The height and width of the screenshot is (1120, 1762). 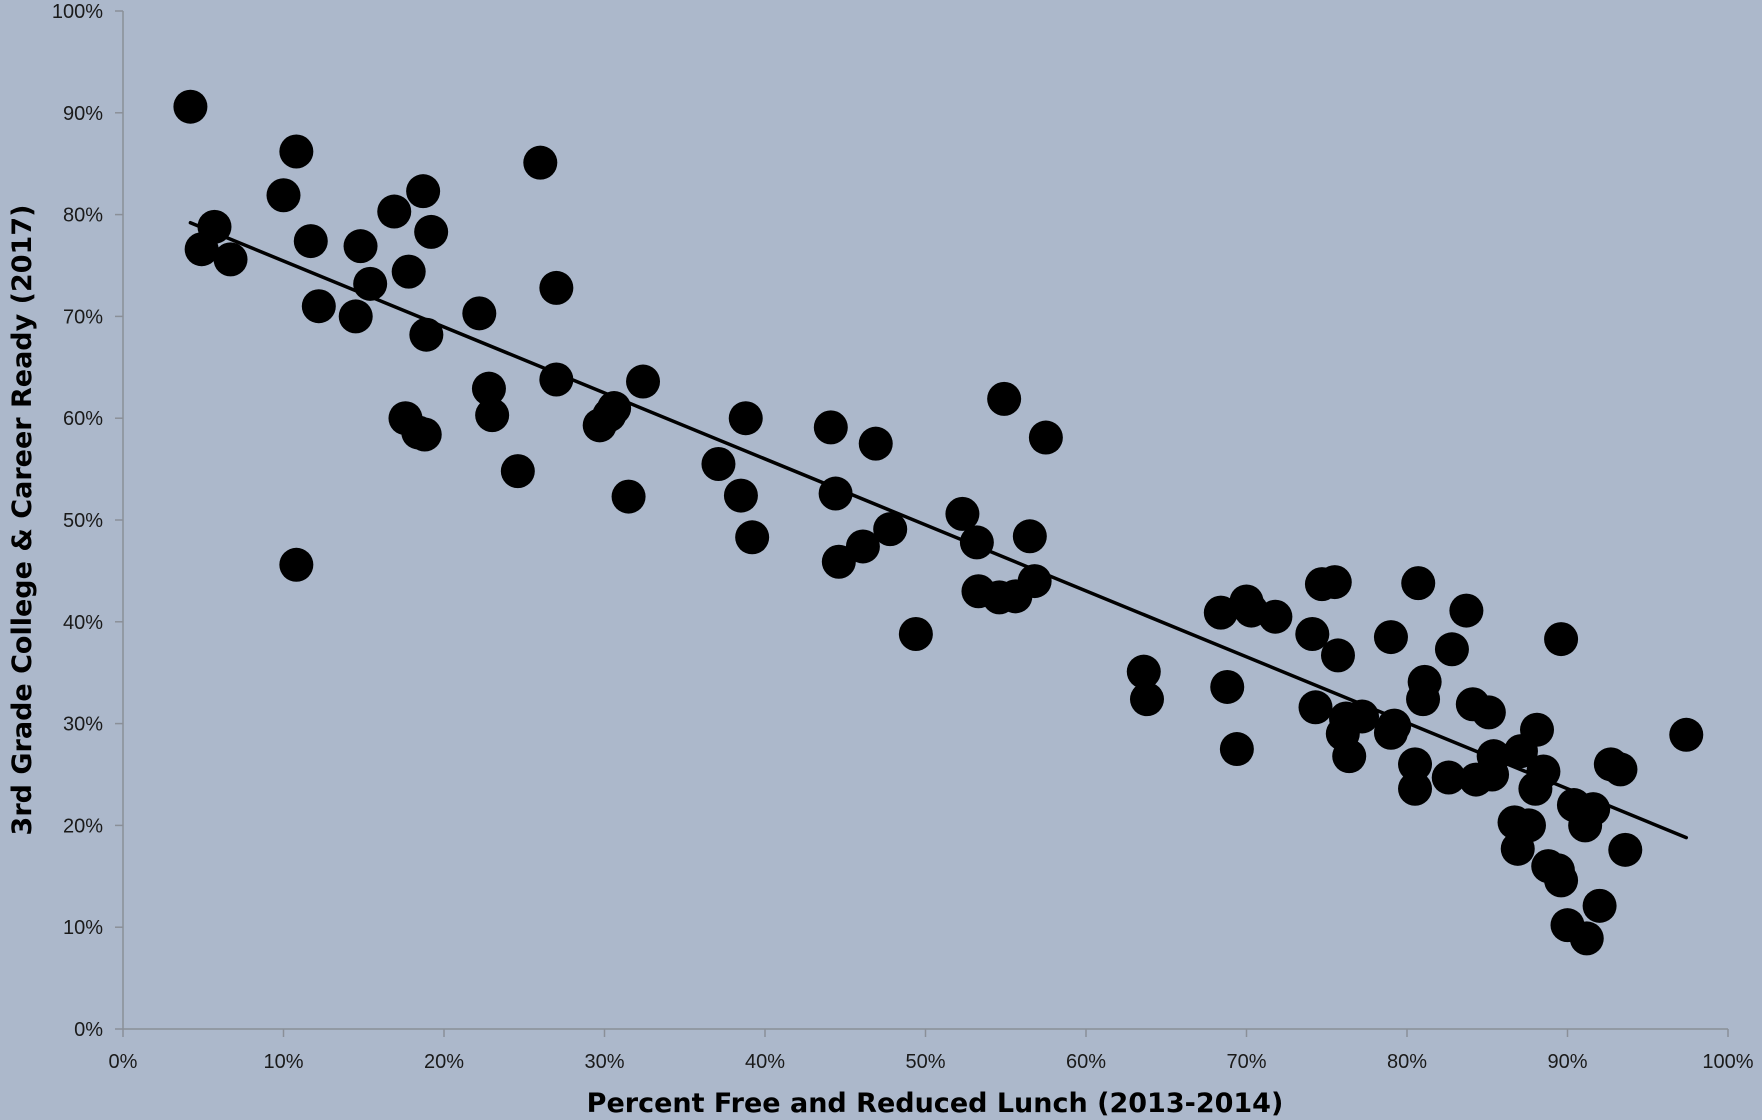 What do you see at coordinates (83, 725) in the screenshot?
I see `y-tick-label: 30%` at bounding box center [83, 725].